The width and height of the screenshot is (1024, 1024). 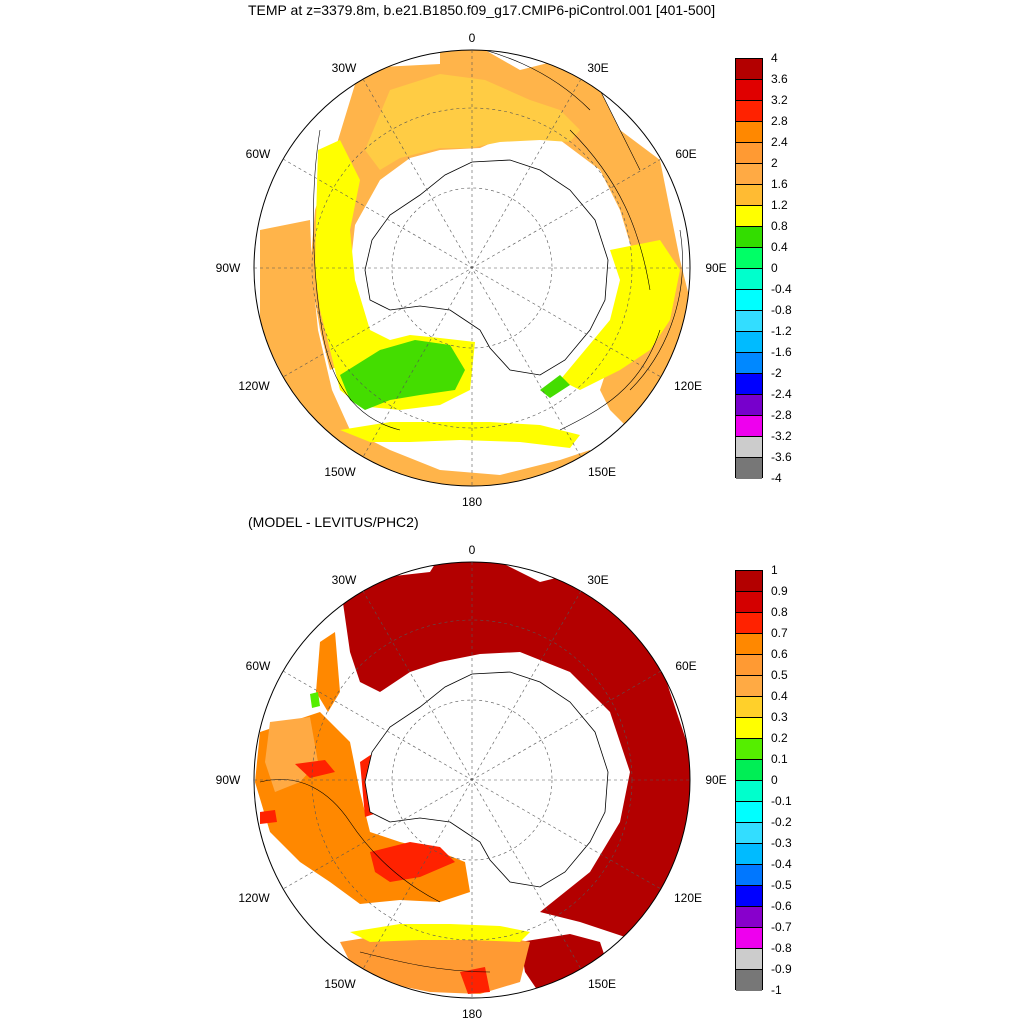 I want to click on colorbar-label: -0.7, so click(x=781, y=927).